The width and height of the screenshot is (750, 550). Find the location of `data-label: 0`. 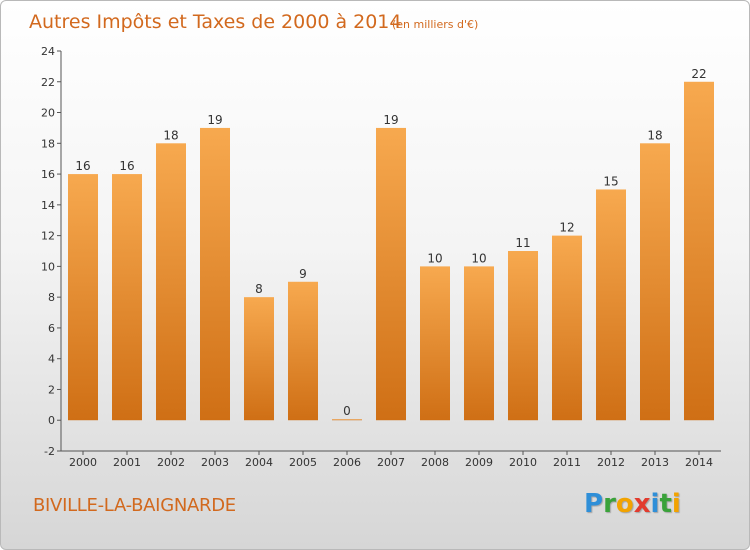

data-label: 0 is located at coordinates (347, 411).